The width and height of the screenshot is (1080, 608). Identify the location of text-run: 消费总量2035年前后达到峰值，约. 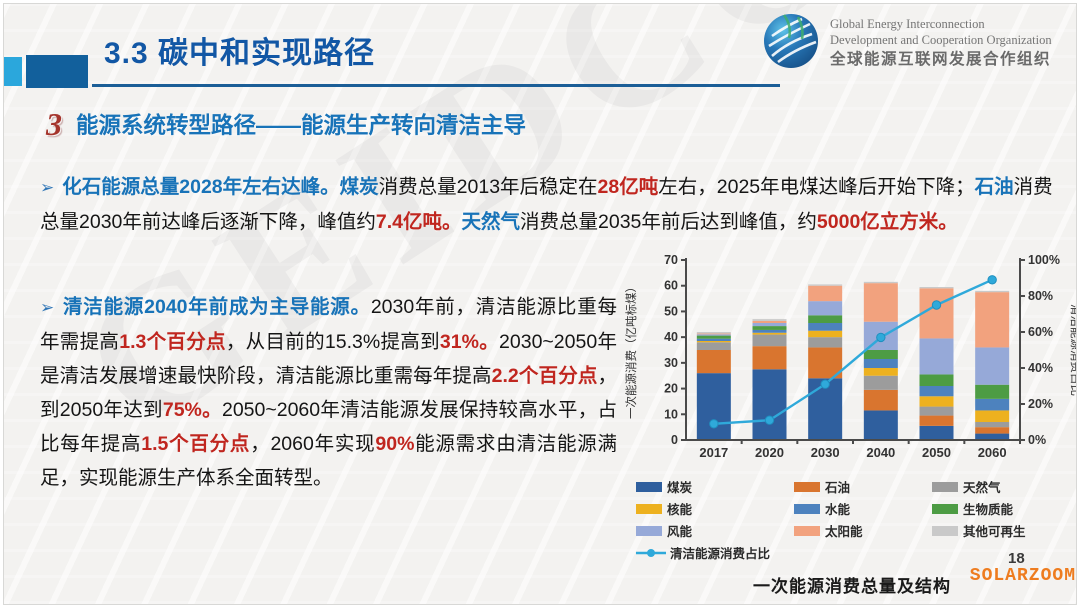
(668, 222).